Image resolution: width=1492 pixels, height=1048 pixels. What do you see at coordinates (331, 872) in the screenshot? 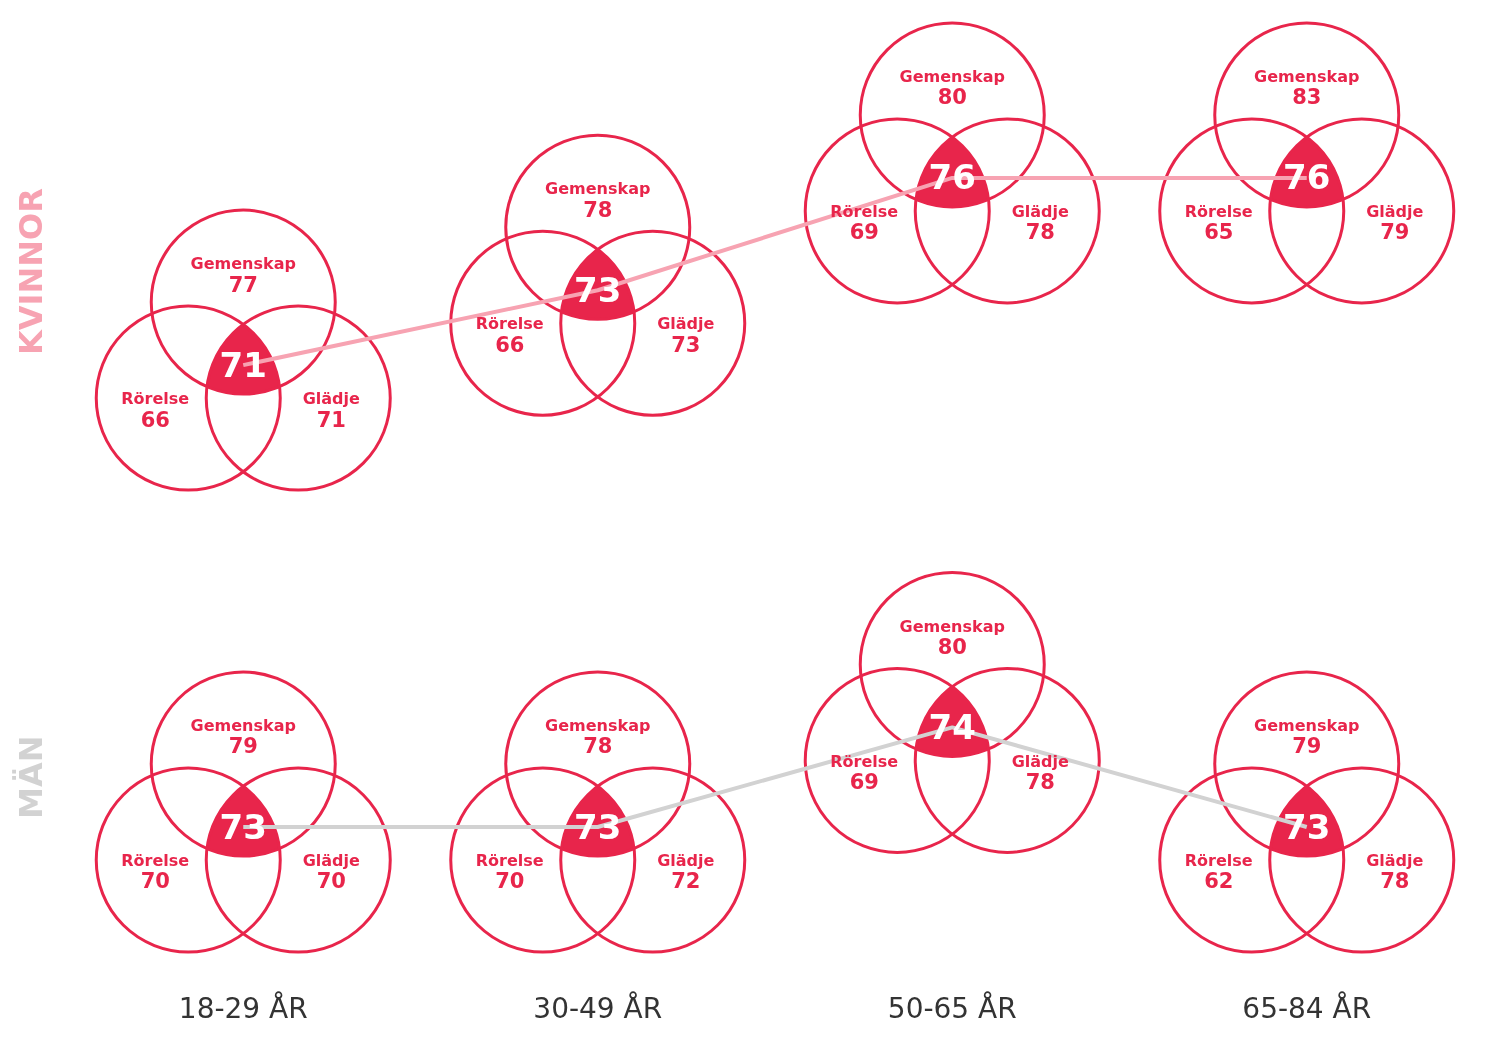
I see `text: Glädje 70` at bounding box center [331, 872].